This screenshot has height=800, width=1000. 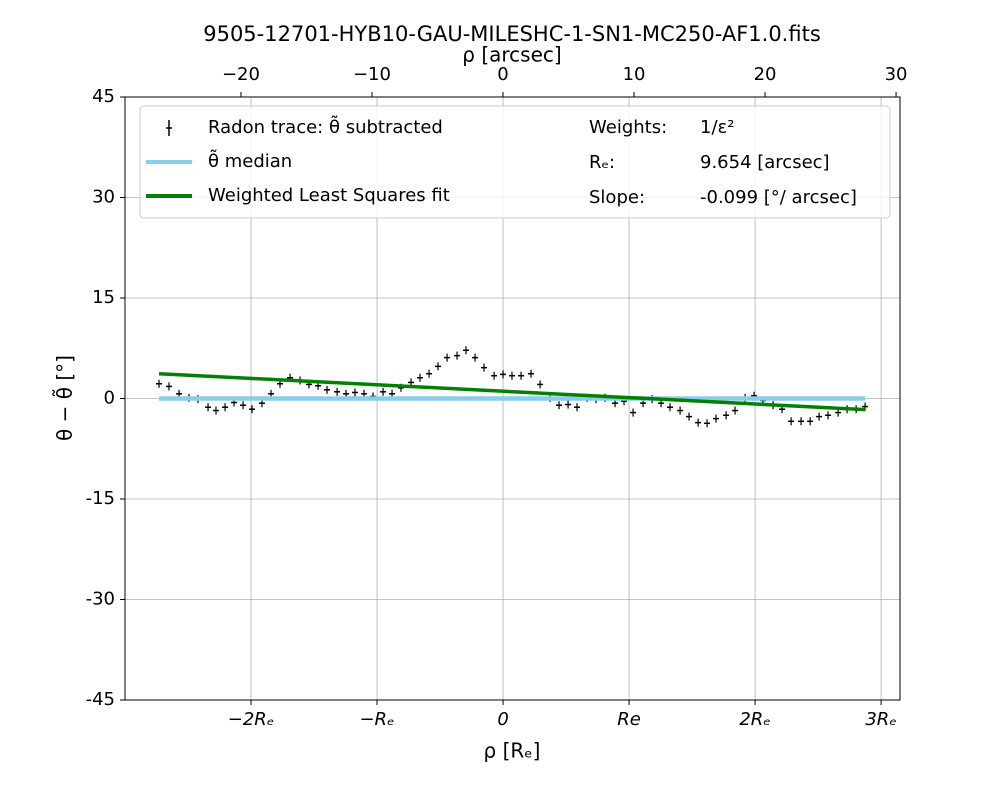 I want to click on annotation-text: -0.099 [°/ arcsec], so click(x=778, y=197).